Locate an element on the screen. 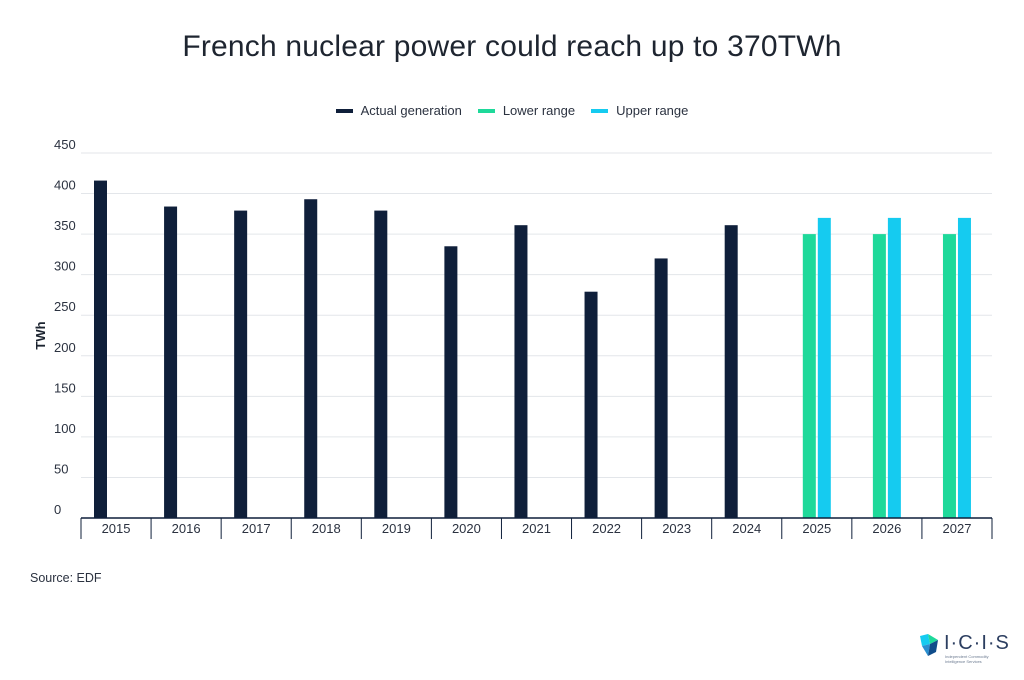  x-tick-label: 2019 is located at coordinates (396, 528).